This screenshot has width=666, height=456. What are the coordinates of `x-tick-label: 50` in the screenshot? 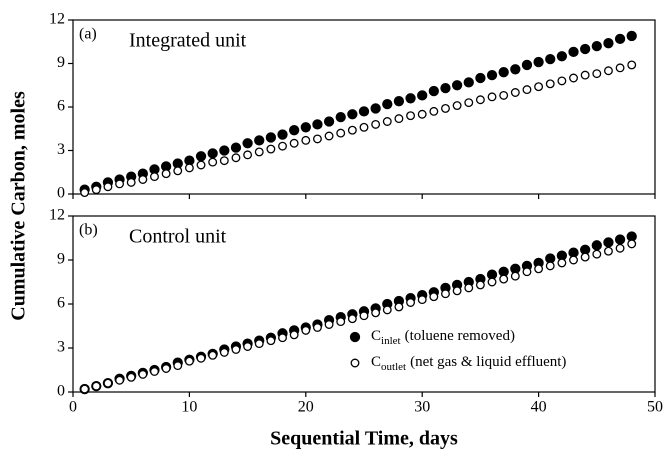 It's located at (655, 407).